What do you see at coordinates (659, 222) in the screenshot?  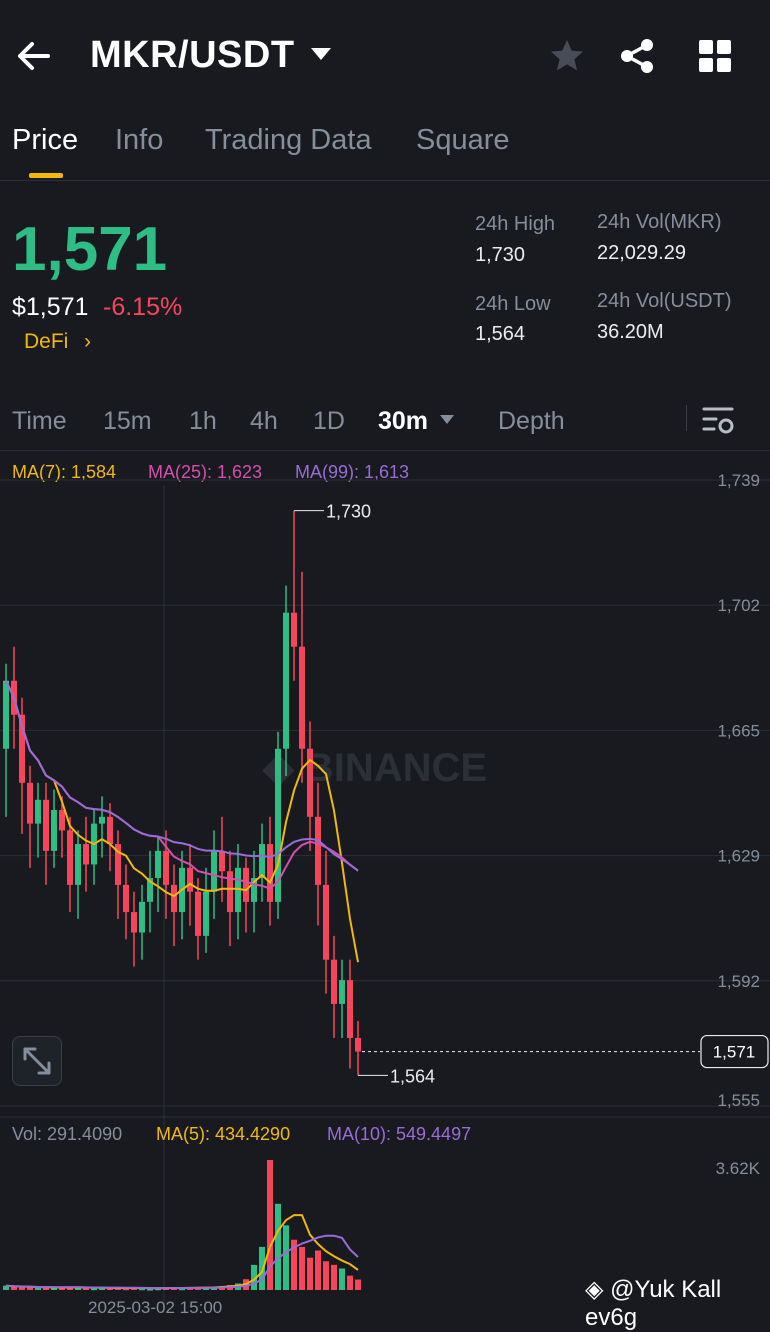 I see `vol-base-label: 24h Vol(MKR)` at bounding box center [659, 222].